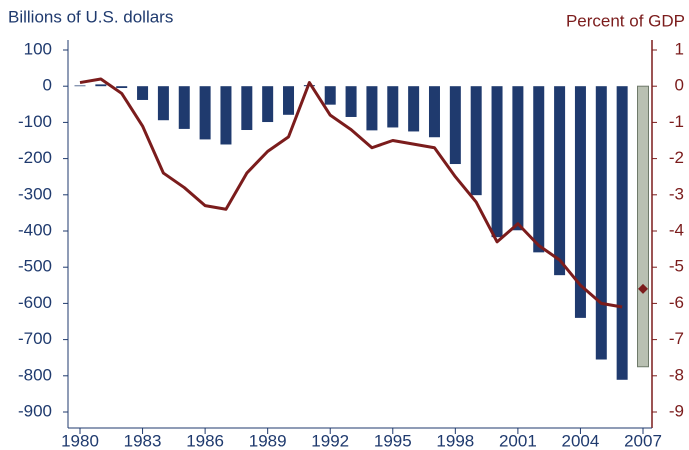  I want to click on y-tick-label: -900, so click(35, 410).